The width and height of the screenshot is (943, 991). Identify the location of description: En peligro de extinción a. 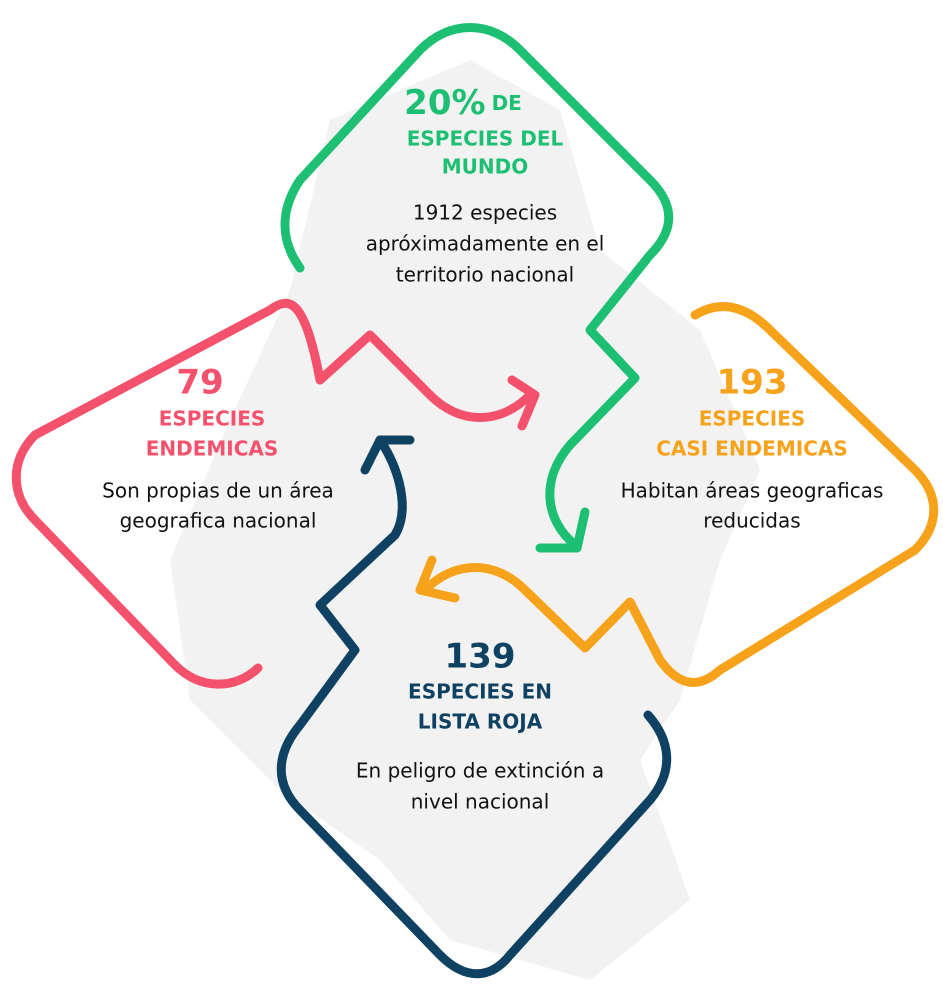
(480, 771).